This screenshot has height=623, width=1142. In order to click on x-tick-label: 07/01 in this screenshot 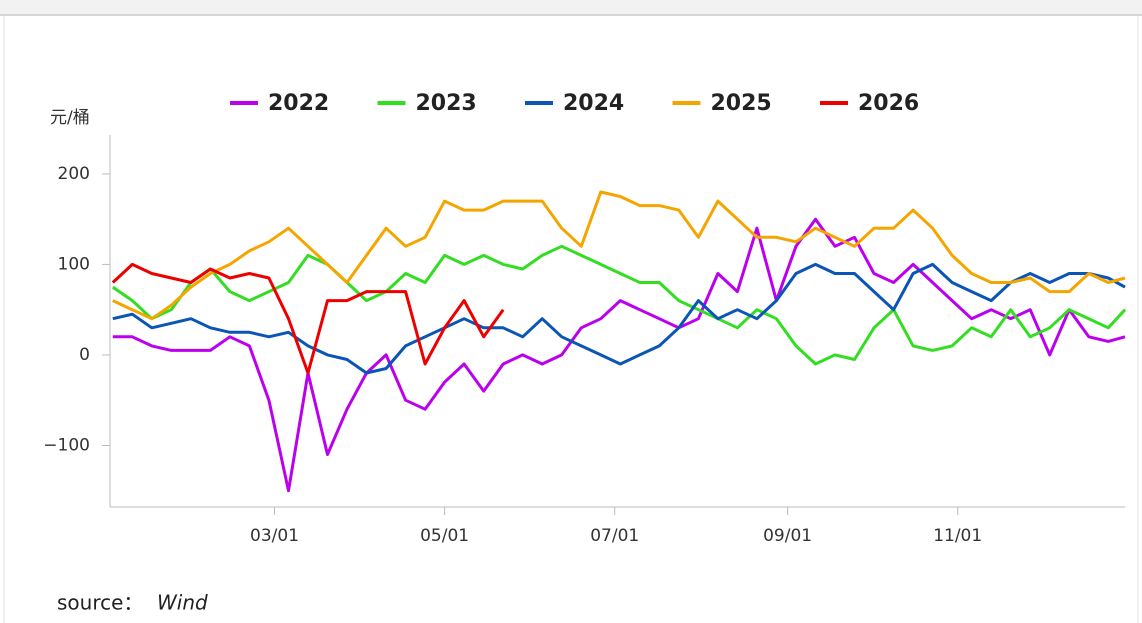, I will do `click(614, 536)`.